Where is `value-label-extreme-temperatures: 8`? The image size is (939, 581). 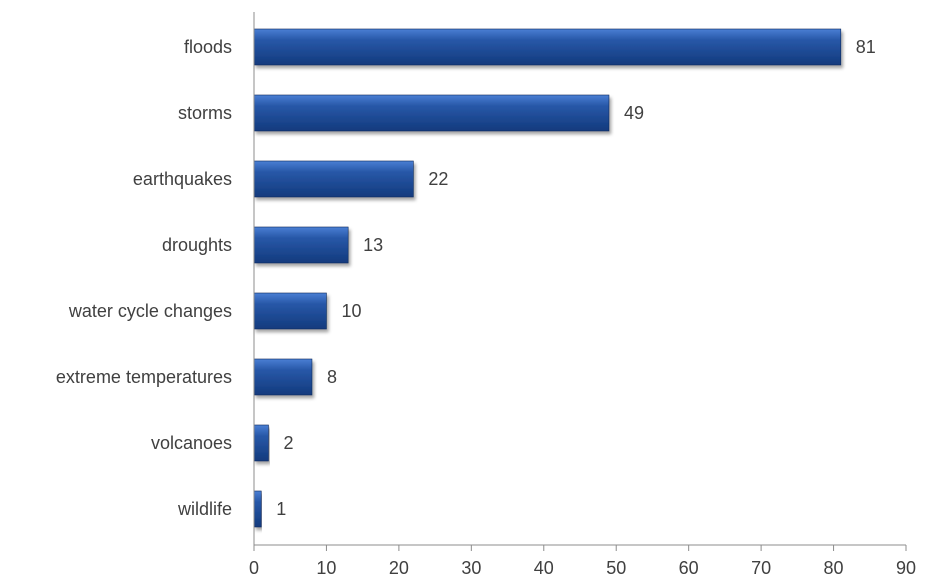
value-label-extreme-temperatures: 8 is located at coordinates (332, 377).